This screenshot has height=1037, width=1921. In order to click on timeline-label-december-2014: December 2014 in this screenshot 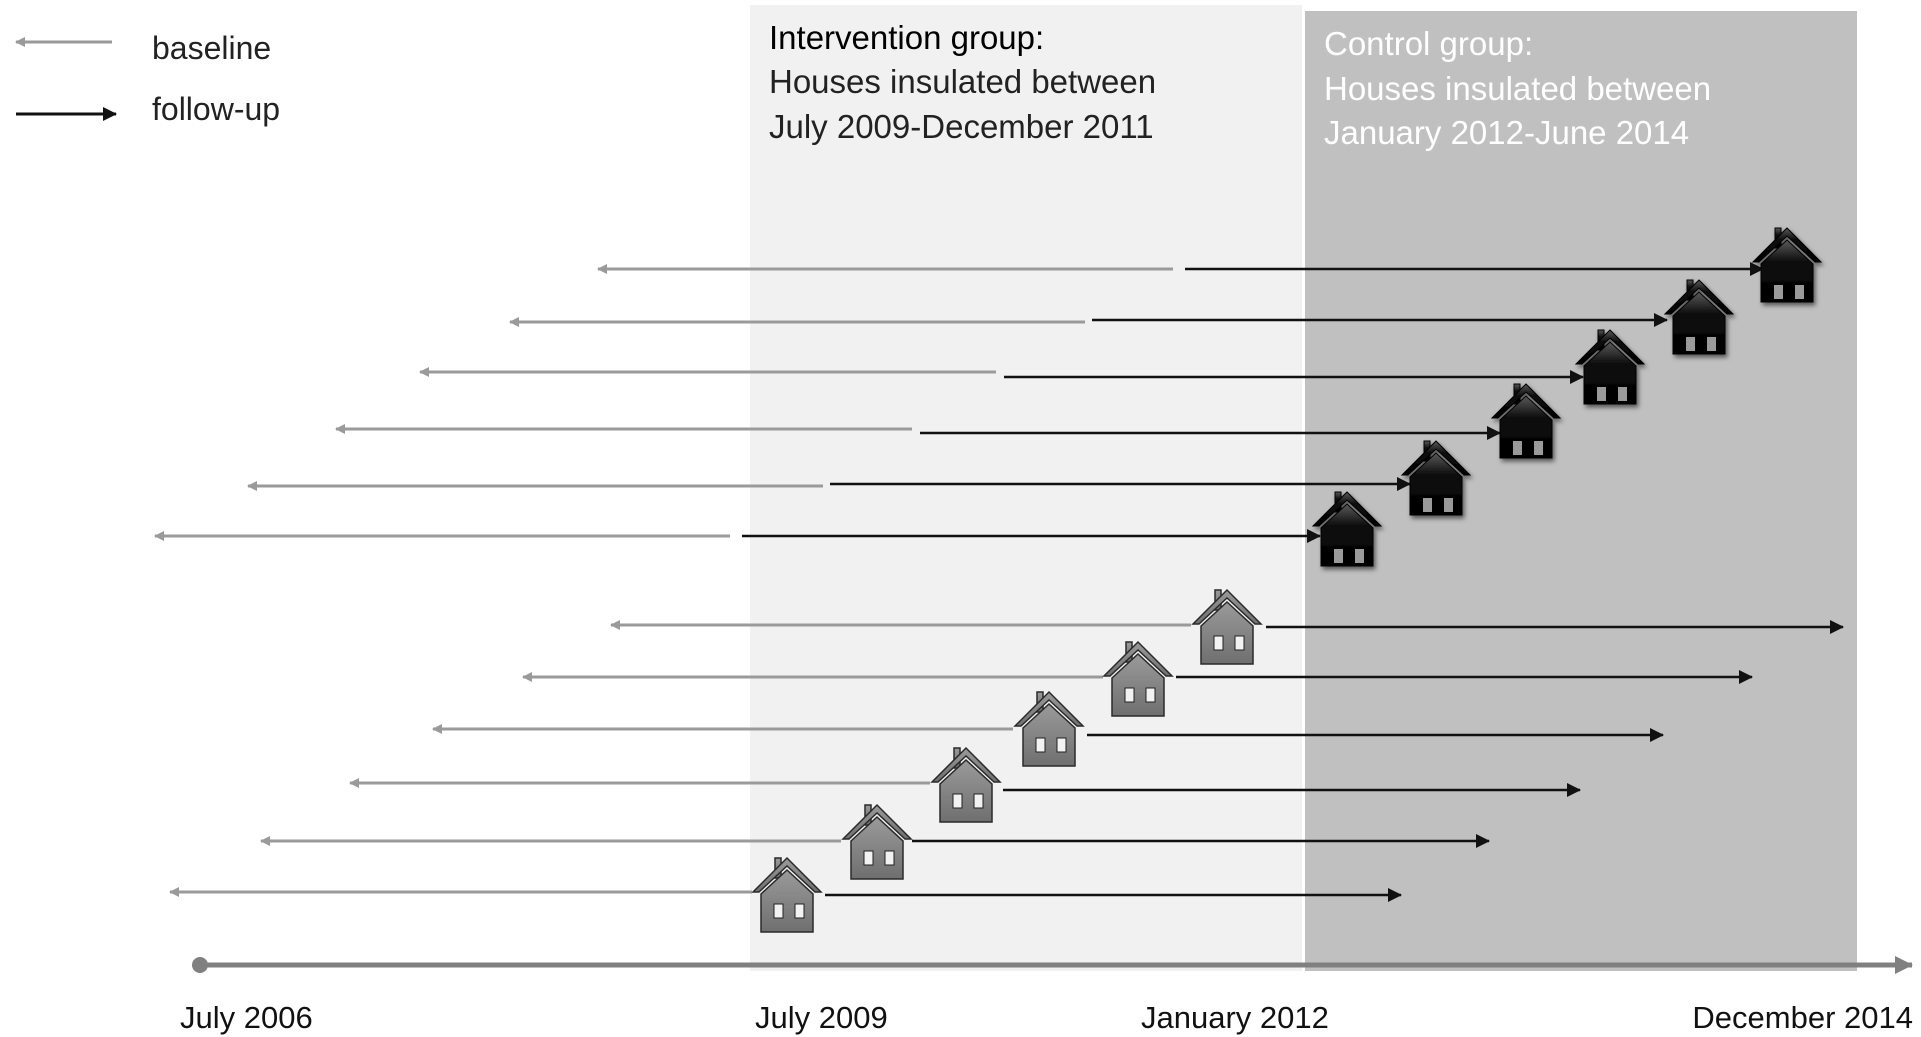, I will do `click(1802, 1017)`.